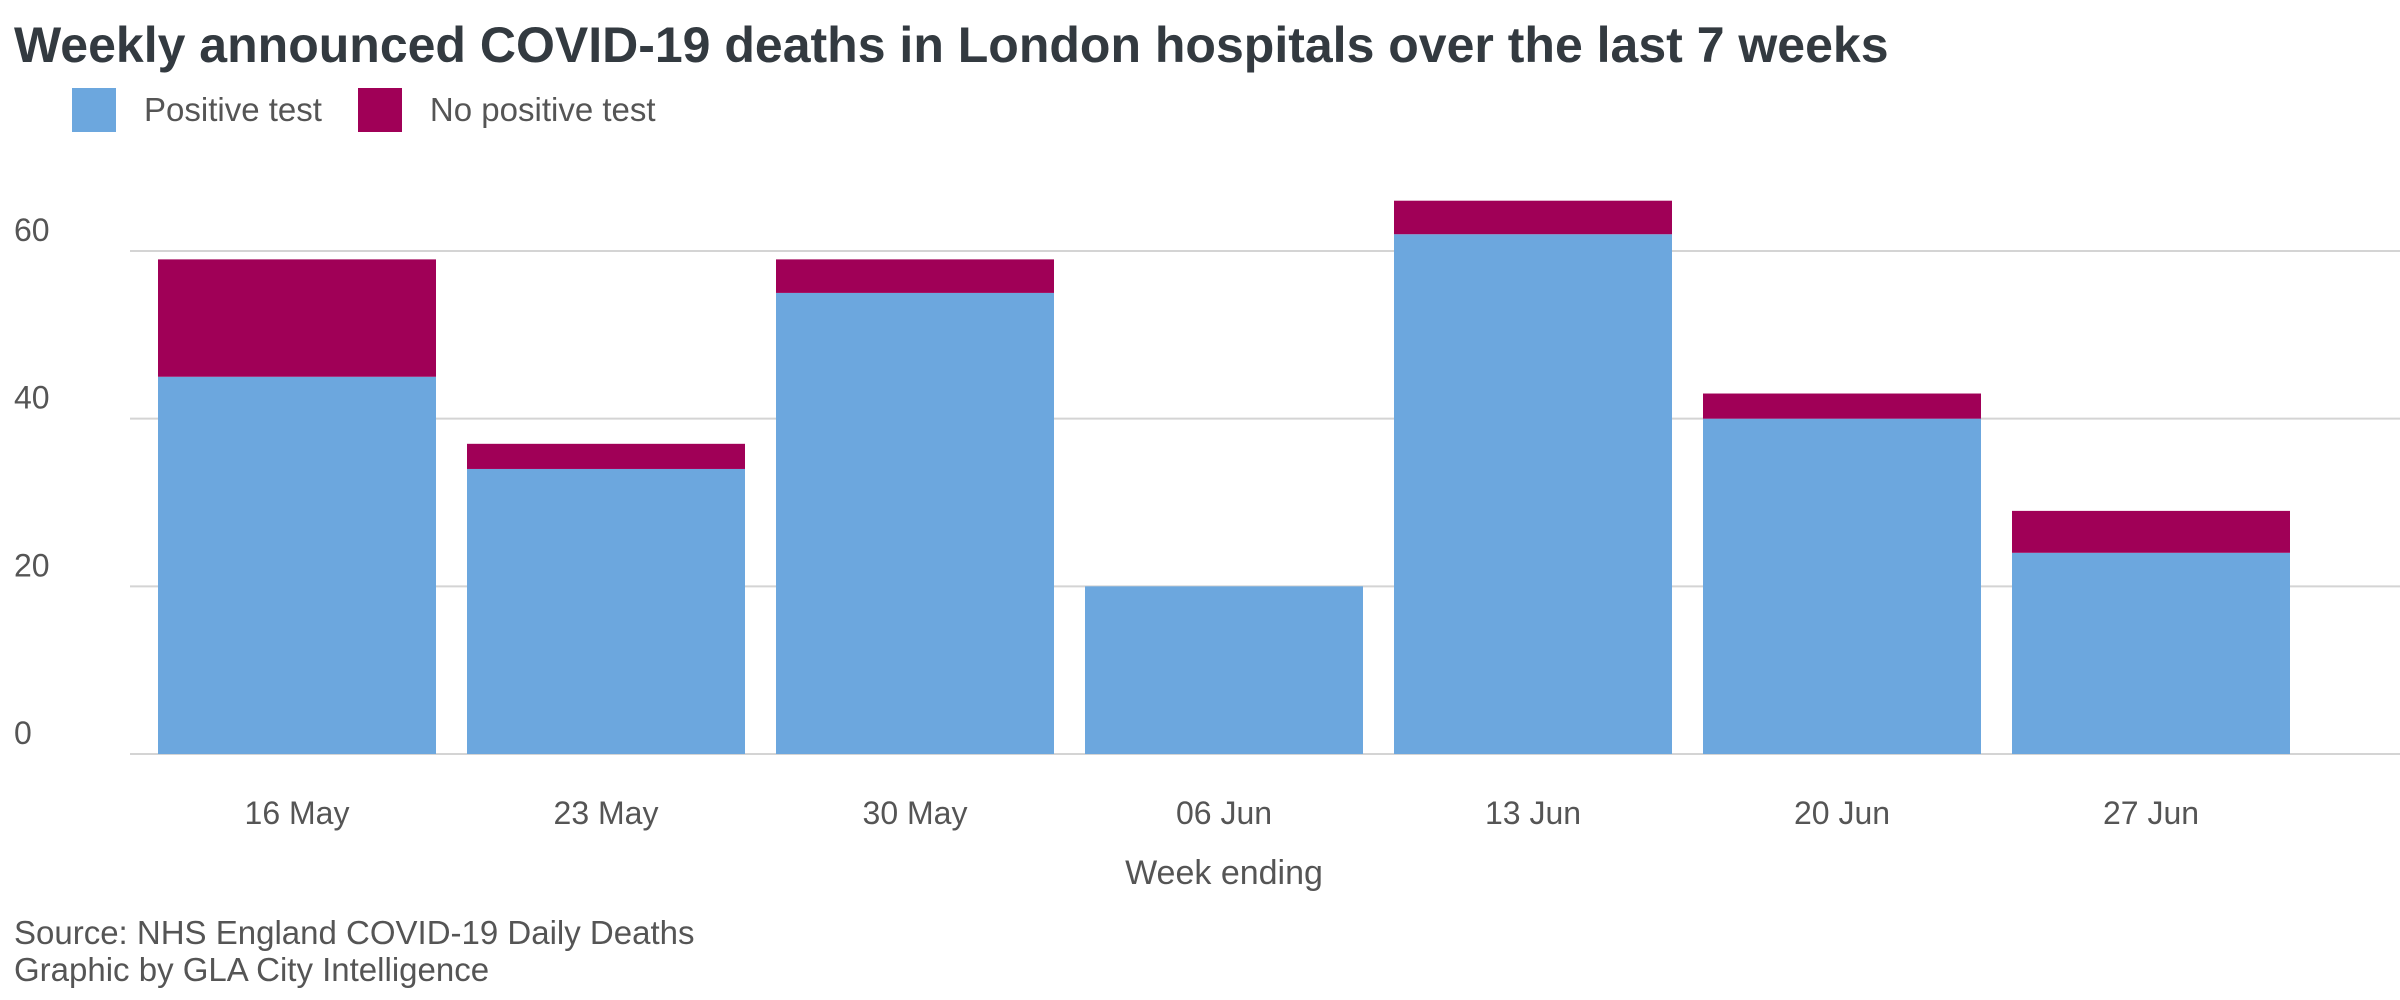 This screenshot has height=1000, width=2400. What do you see at coordinates (542, 109) in the screenshot?
I see `legend-label-no-positive-test: No positive test` at bounding box center [542, 109].